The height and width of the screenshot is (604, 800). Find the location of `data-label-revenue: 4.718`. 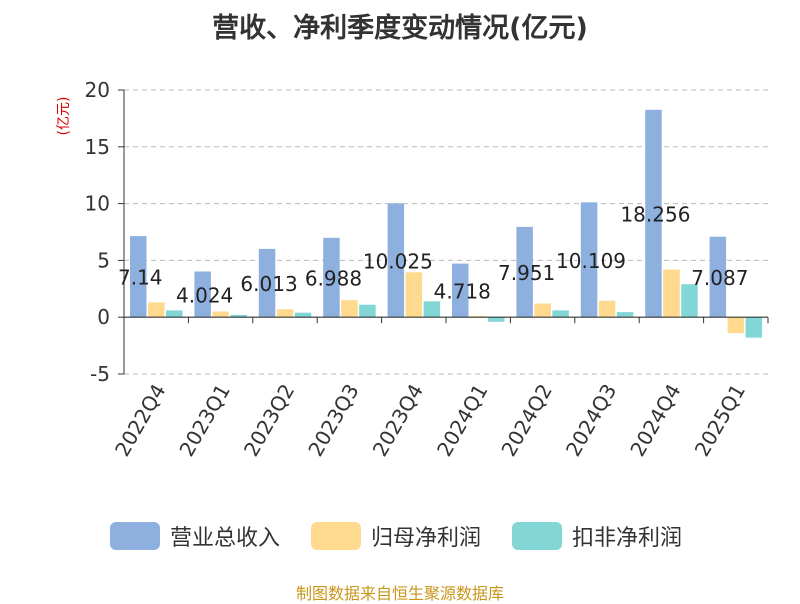

data-label-revenue: 4.718 is located at coordinates (462, 291).